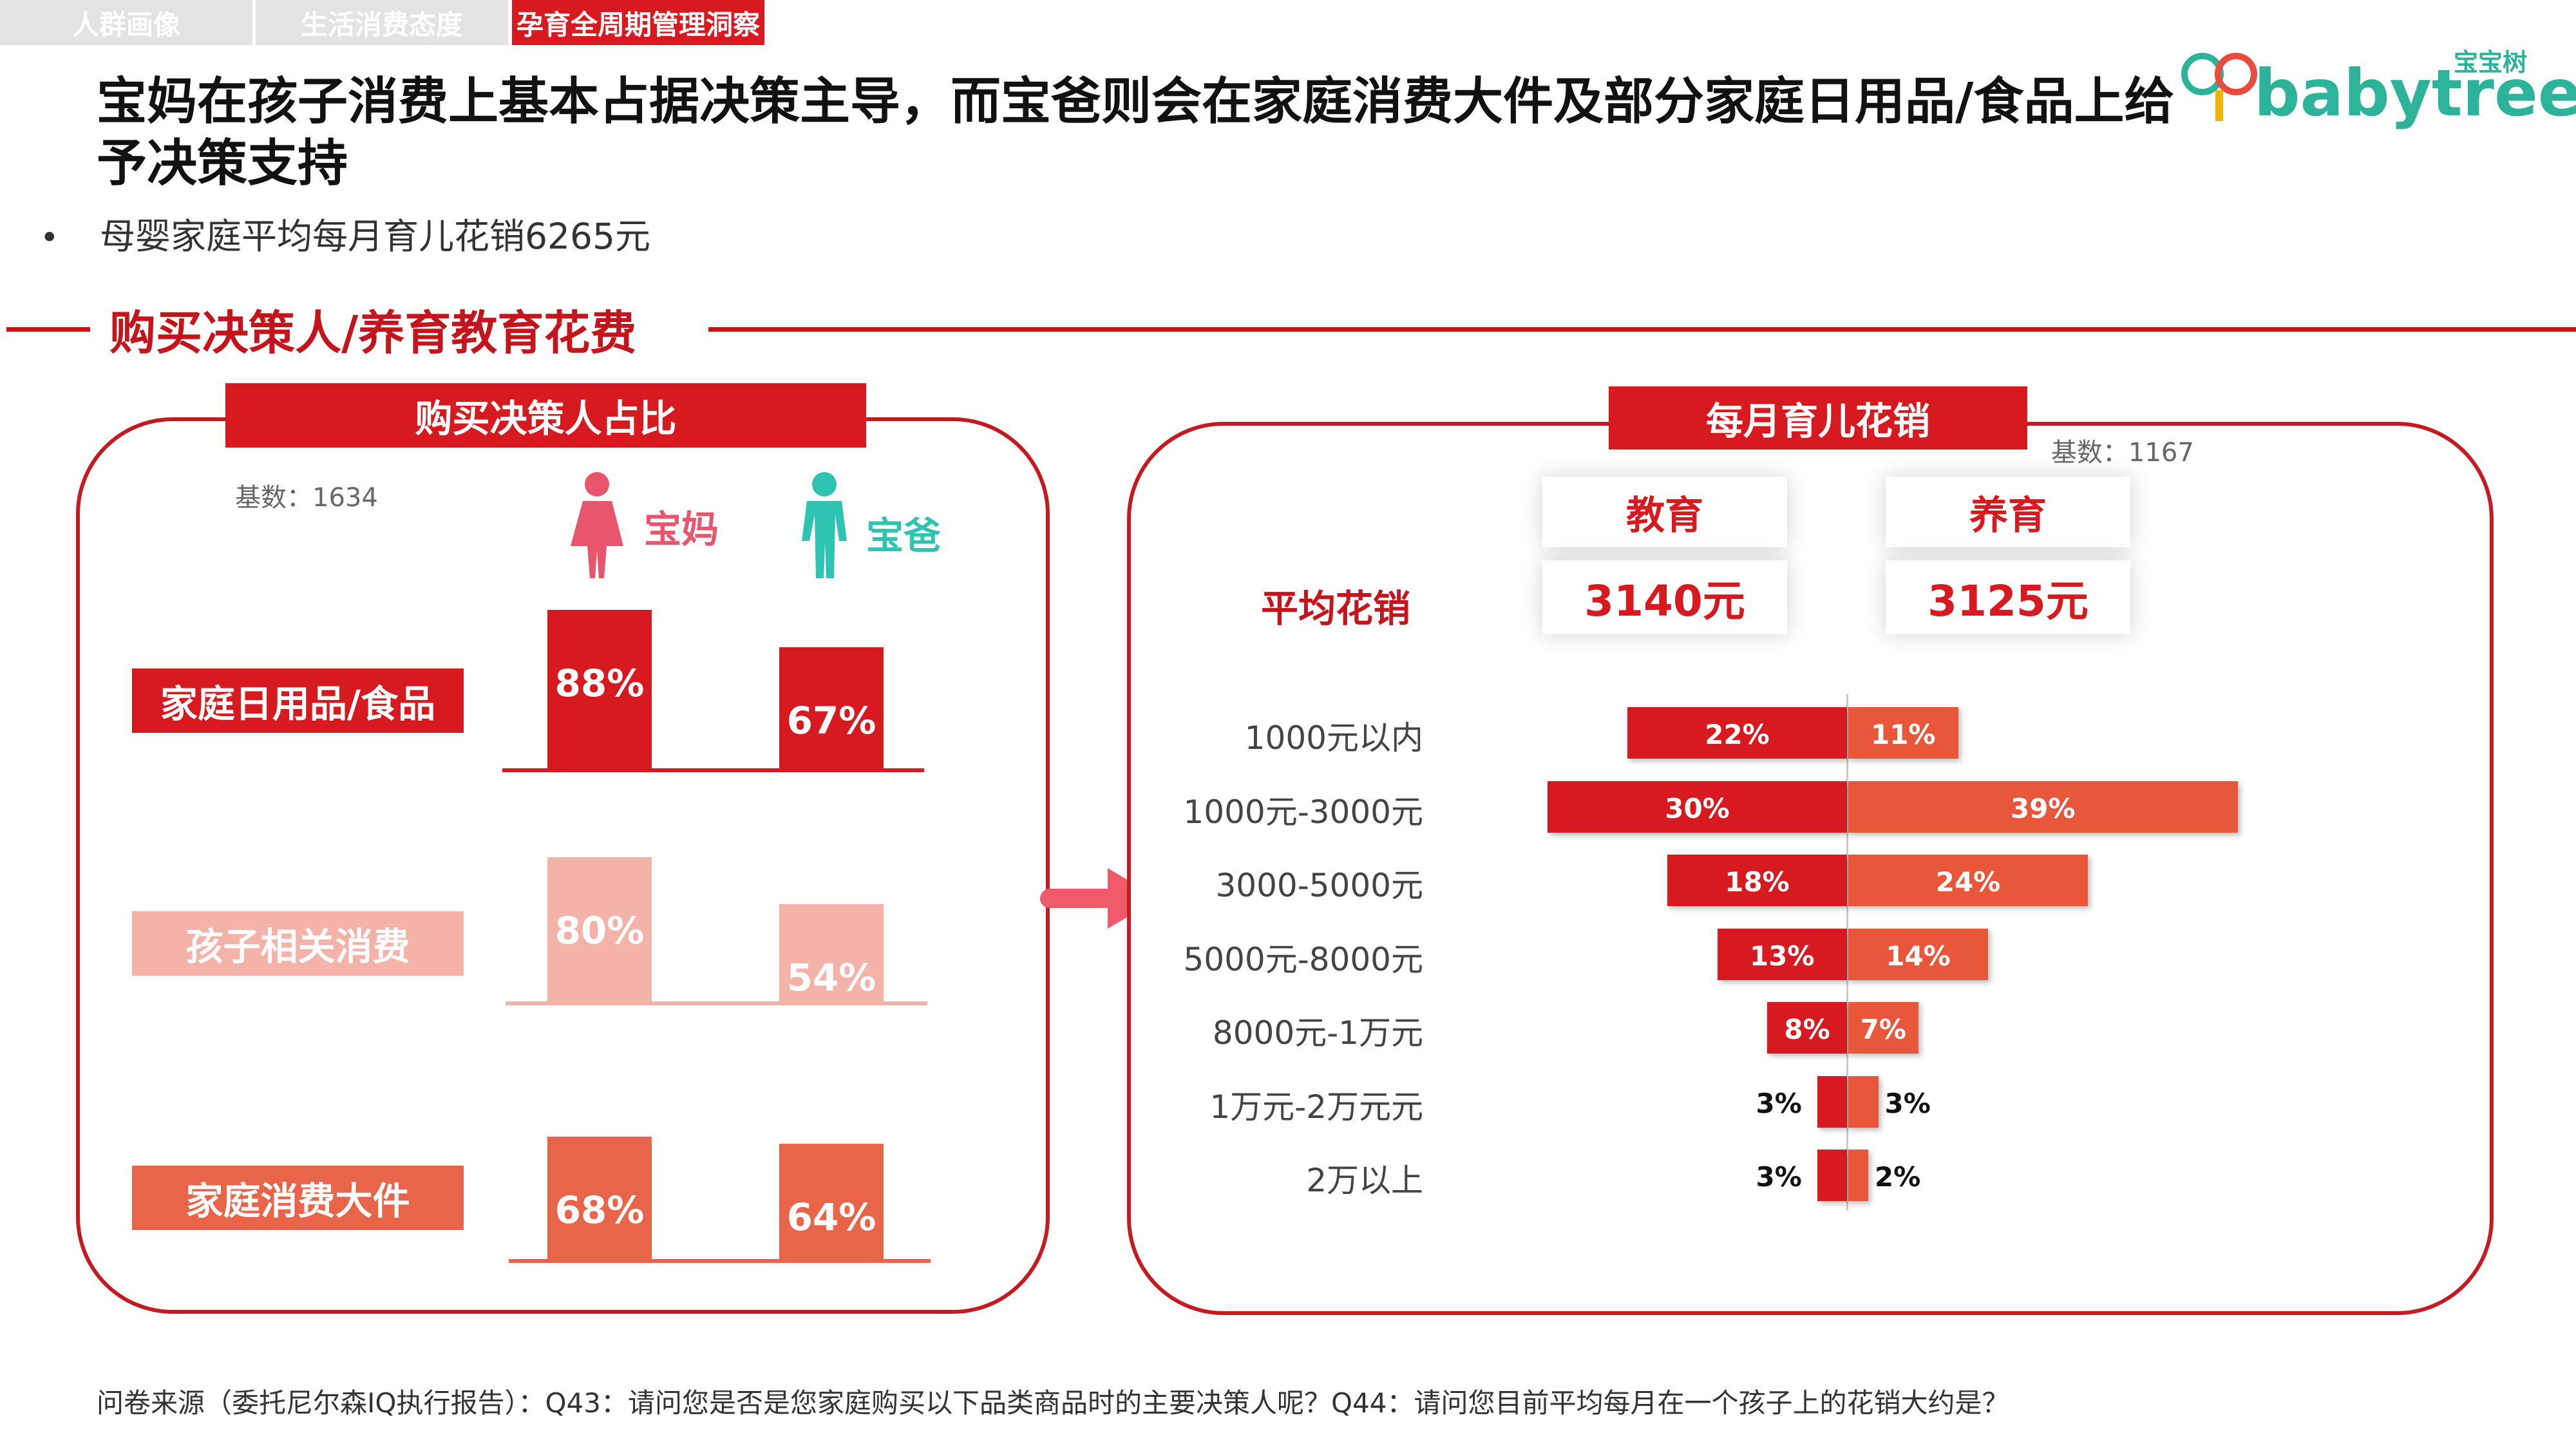 This screenshot has width=2576, height=1449. I want to click on decision-bar-label: 80%, so click(599, 931).